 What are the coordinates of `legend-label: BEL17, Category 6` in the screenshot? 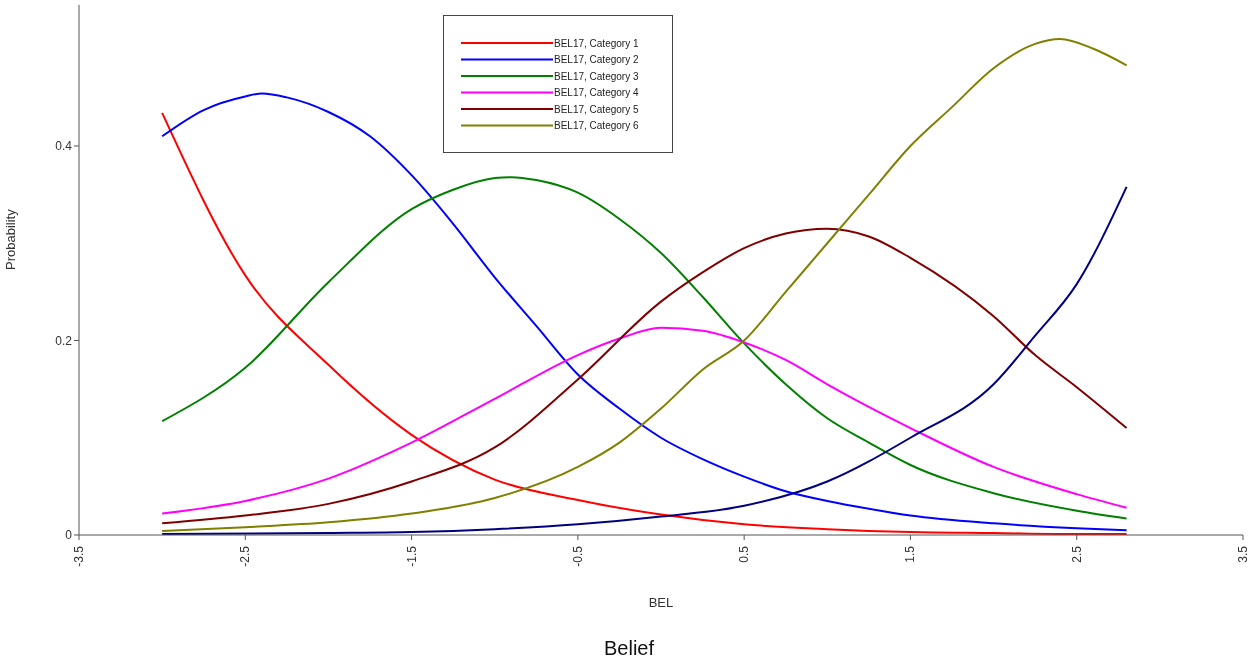 It's located at (596, 125).